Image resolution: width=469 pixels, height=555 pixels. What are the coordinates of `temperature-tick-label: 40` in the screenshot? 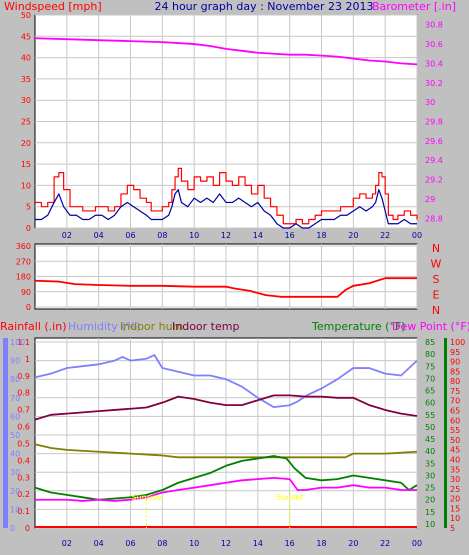 It's located at (430, 451).